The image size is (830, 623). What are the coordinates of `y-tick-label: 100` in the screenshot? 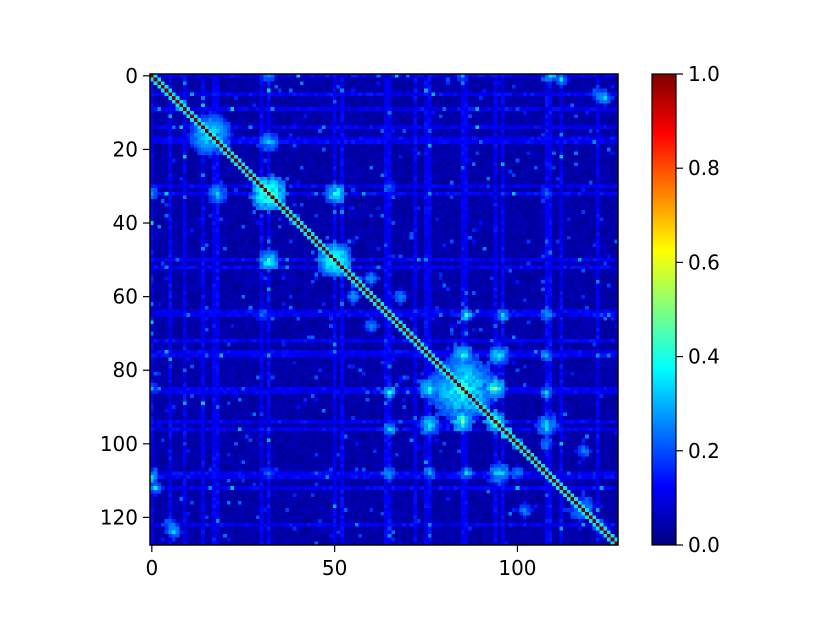 It's located at (119, 444).